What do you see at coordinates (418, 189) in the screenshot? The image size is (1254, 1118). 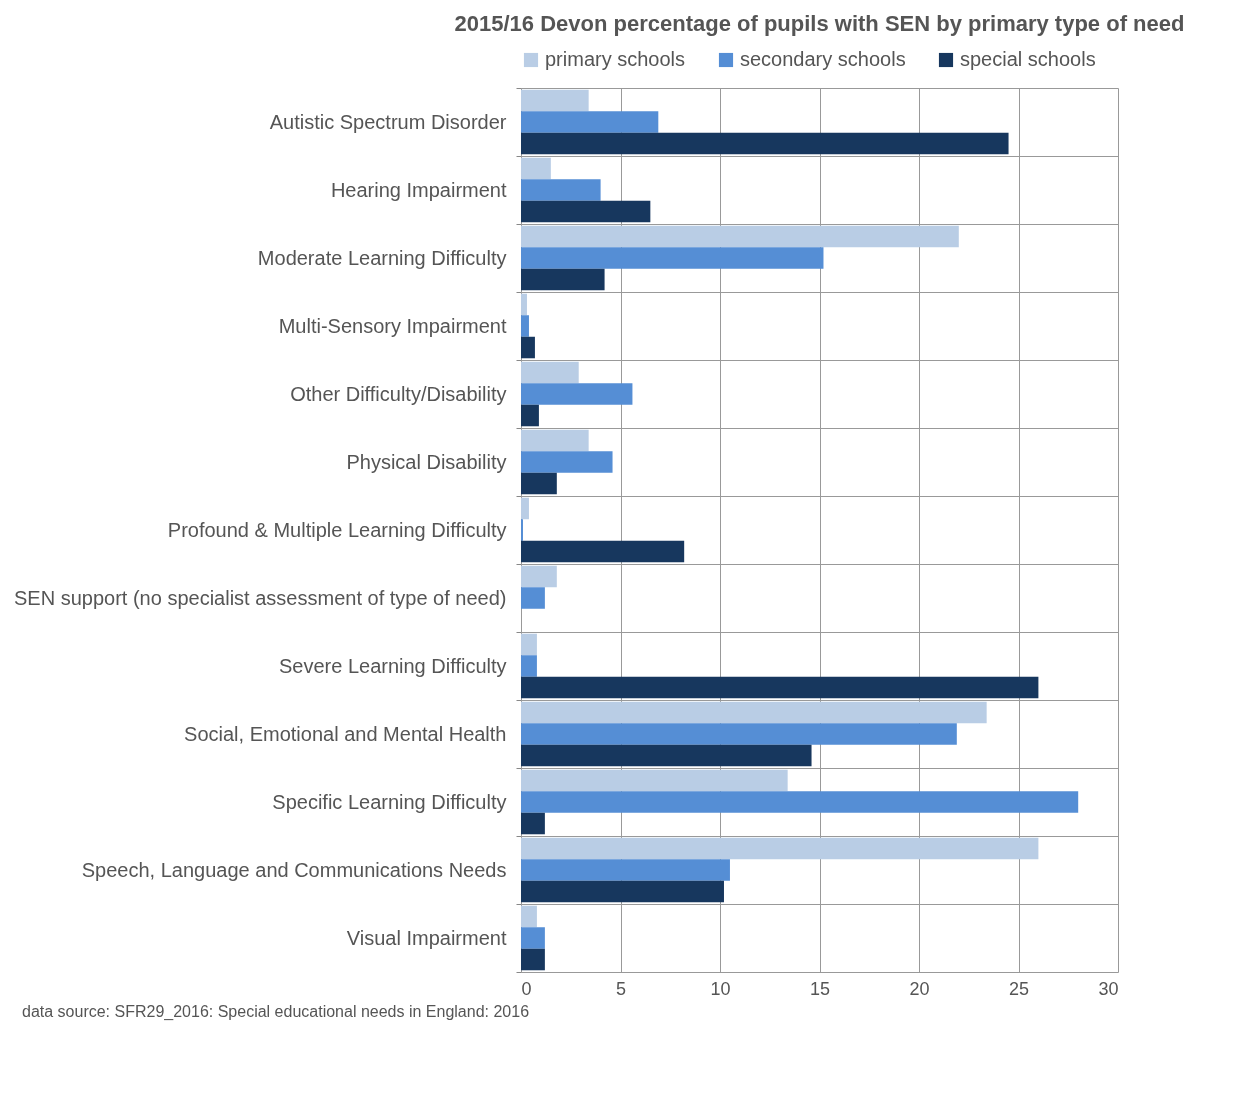 I see `y-tick-label: Hearing Impairment` at bounding box center [418, 189].